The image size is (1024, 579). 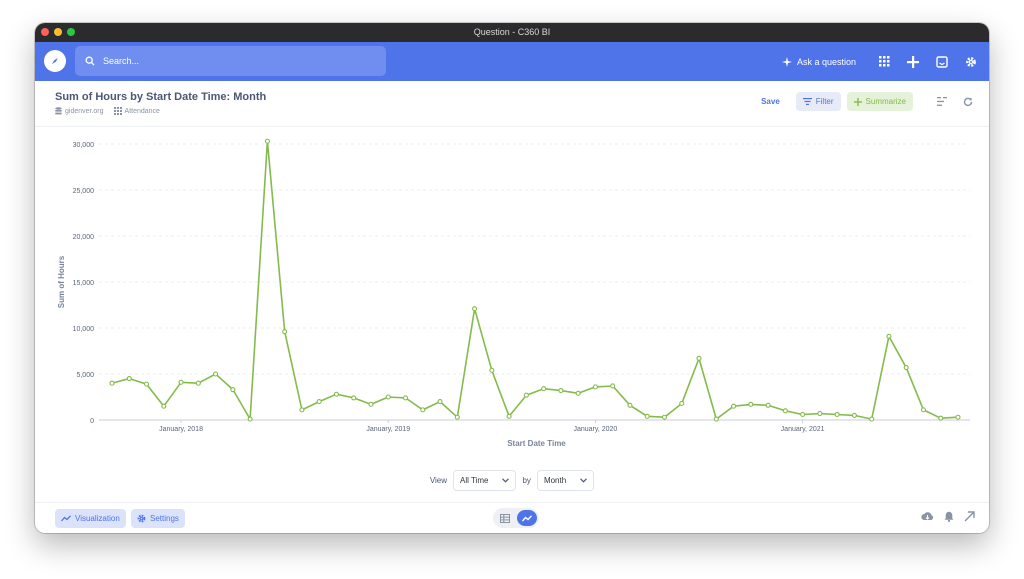 I want to click on settings-button: Settings, so click(x=158, y=518).